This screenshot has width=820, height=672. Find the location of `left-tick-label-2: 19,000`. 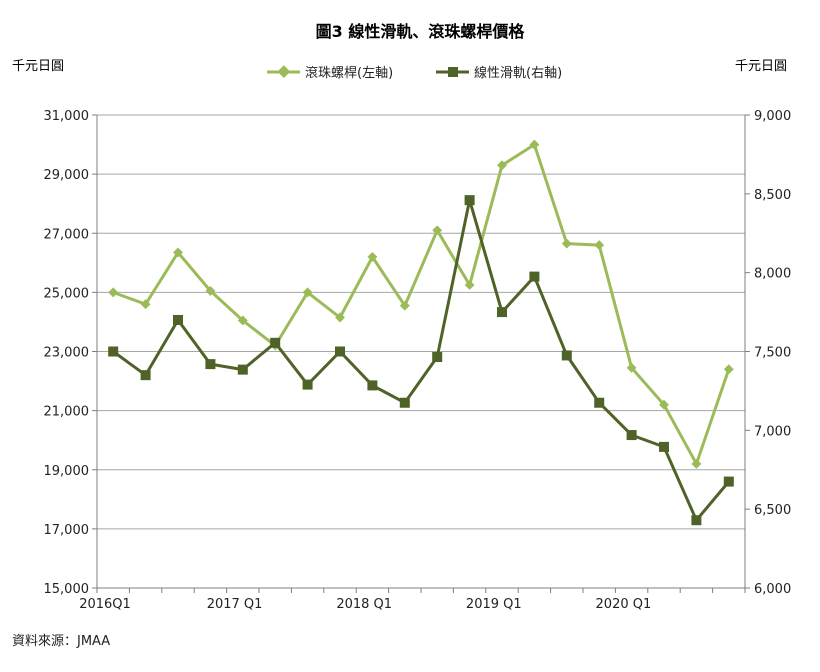

left-tick-label-2: 19,000 is located at coordinates (67, 471).